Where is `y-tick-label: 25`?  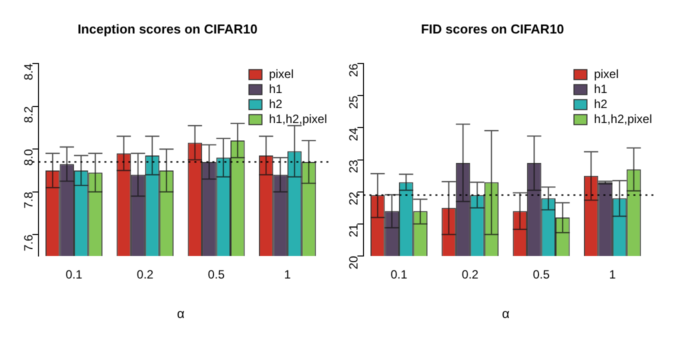
y-tick-label: 25 is located at coordinates (353, 102).